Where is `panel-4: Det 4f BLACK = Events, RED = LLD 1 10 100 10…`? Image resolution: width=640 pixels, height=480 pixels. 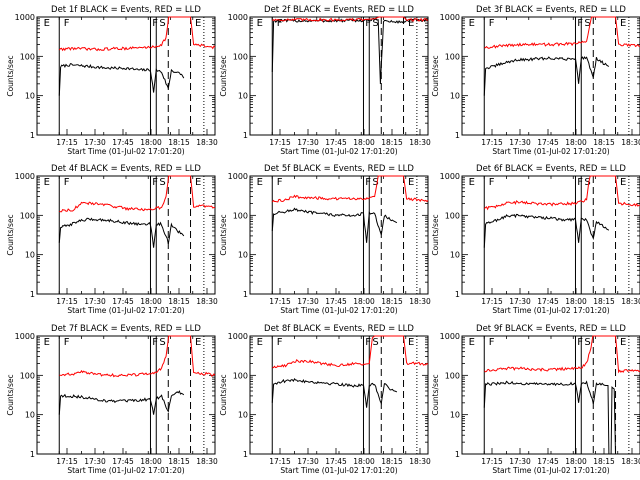 panel-4: Det 4f BLACK = Events, RED = LLD 1 10 100 10… is located at coordinates (112, 239).